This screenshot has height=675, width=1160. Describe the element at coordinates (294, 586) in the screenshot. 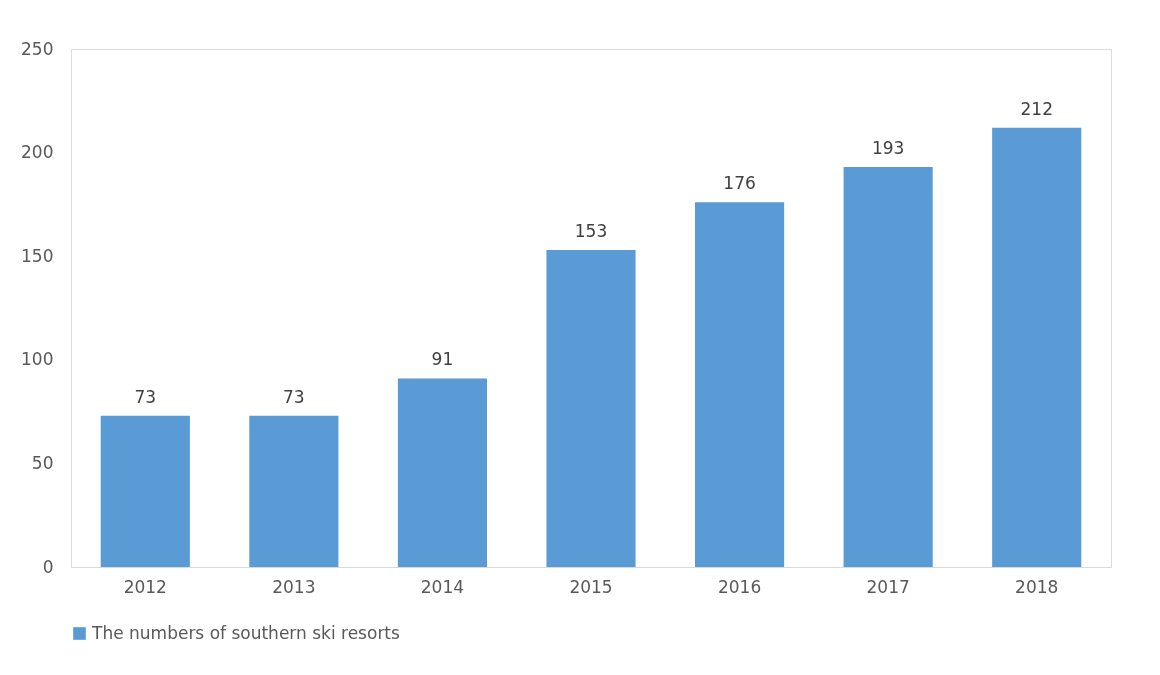

I see `x-tick-label: 2013` at that location.